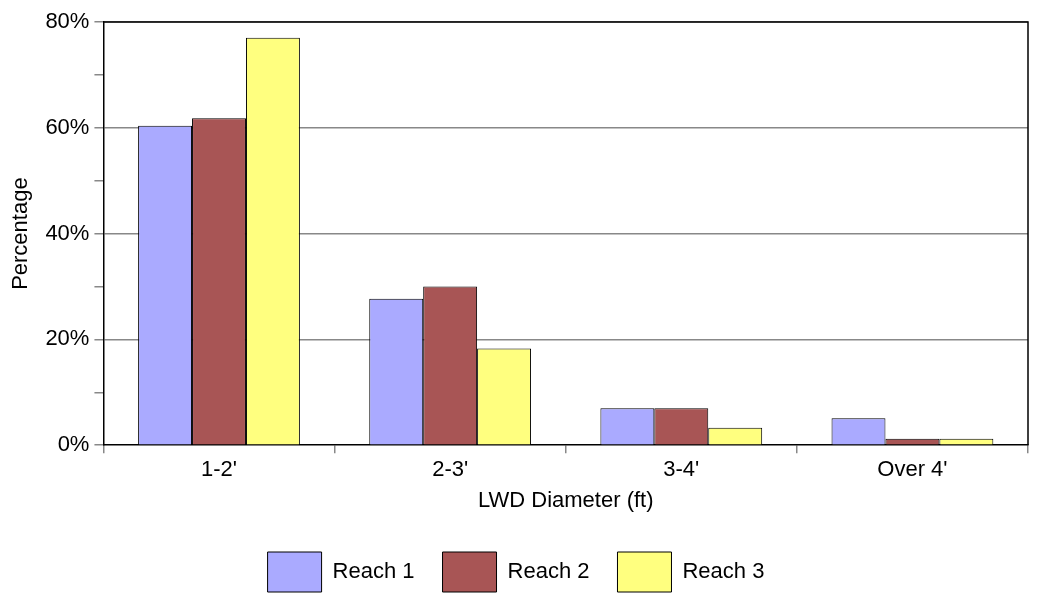  Describe the element at coordinates (67, 21) in the screenshot. I see `y-tick-label: 80%` at that location.